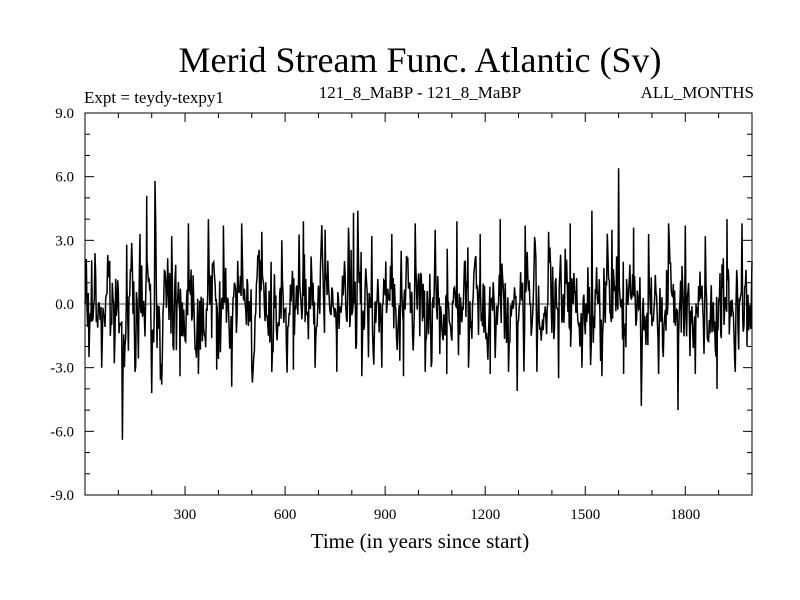  I want to click on chart-subtitle-left: Expt = teydy-texpy1, so click(154, 97).